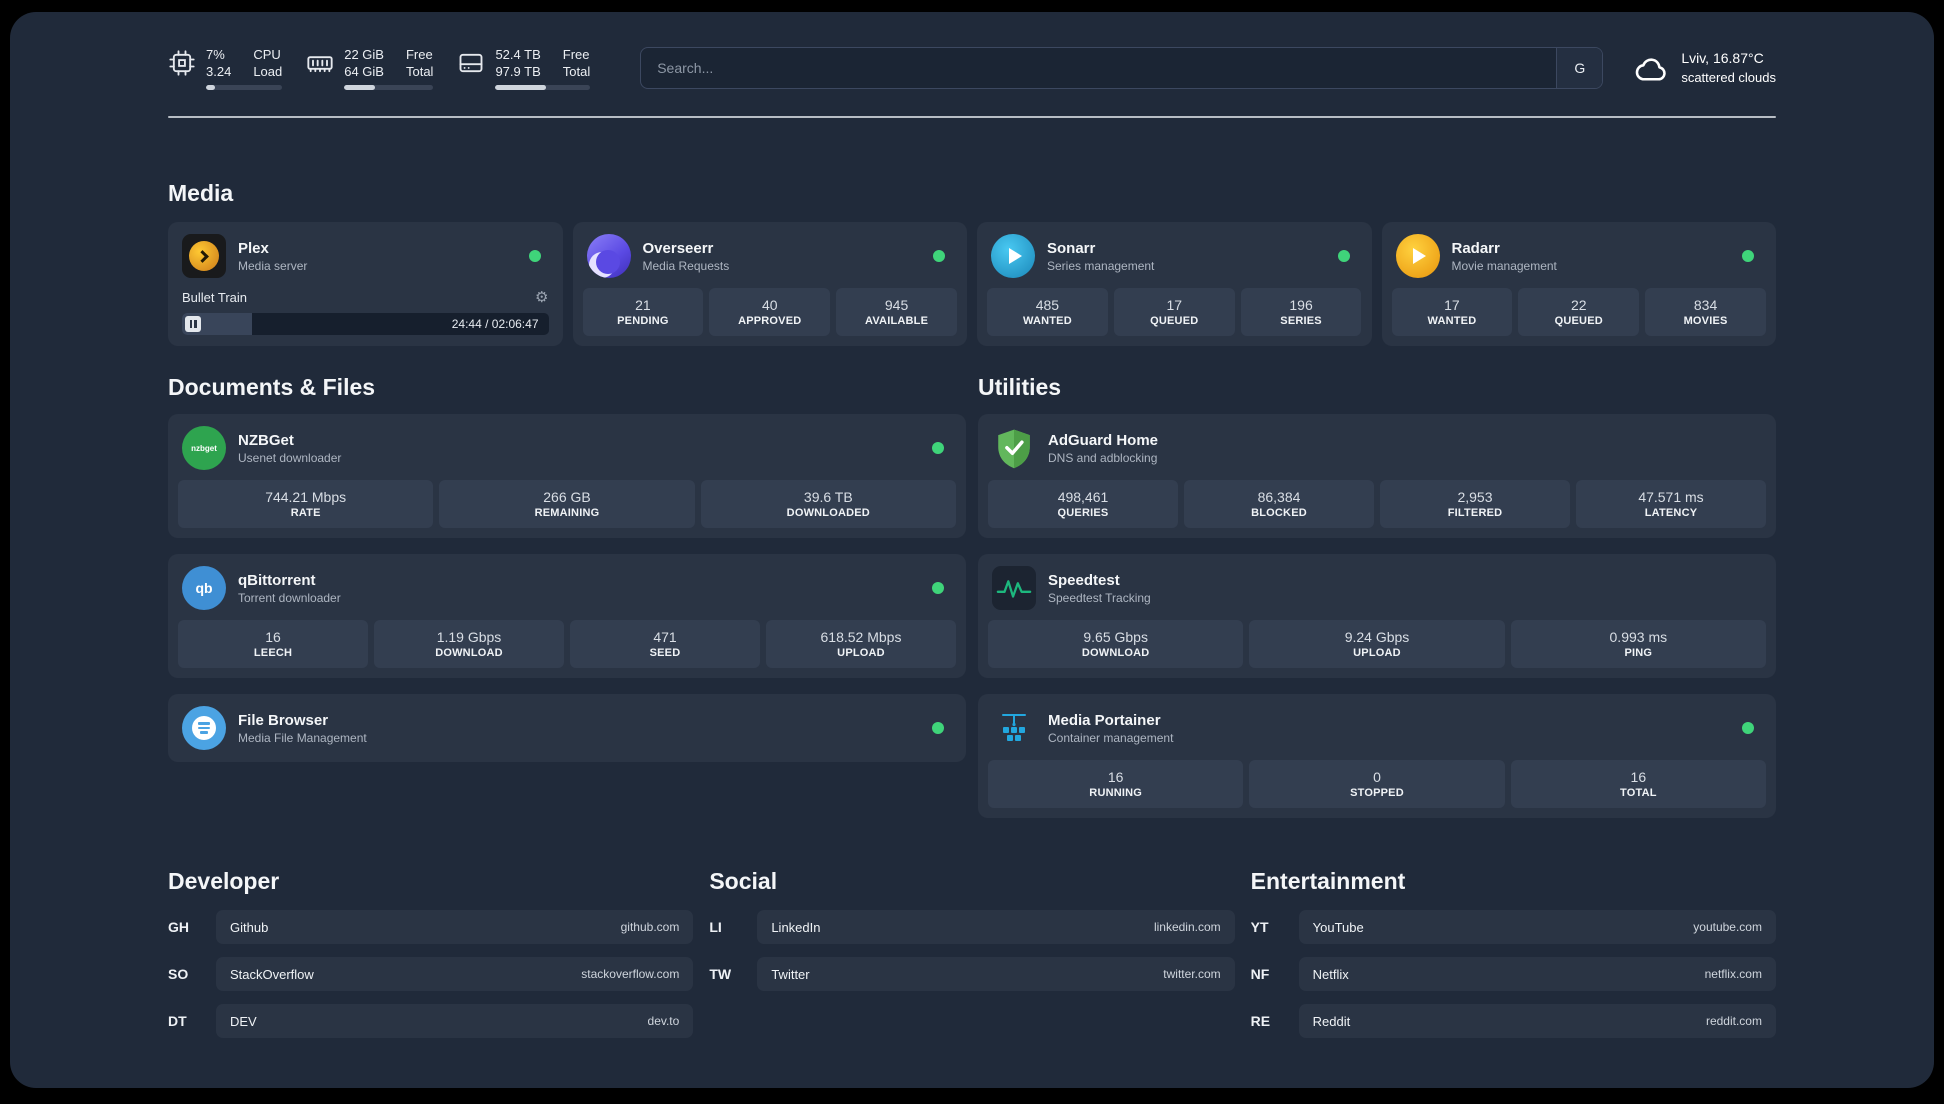  I want to click on pause-button, so click(193, 324).